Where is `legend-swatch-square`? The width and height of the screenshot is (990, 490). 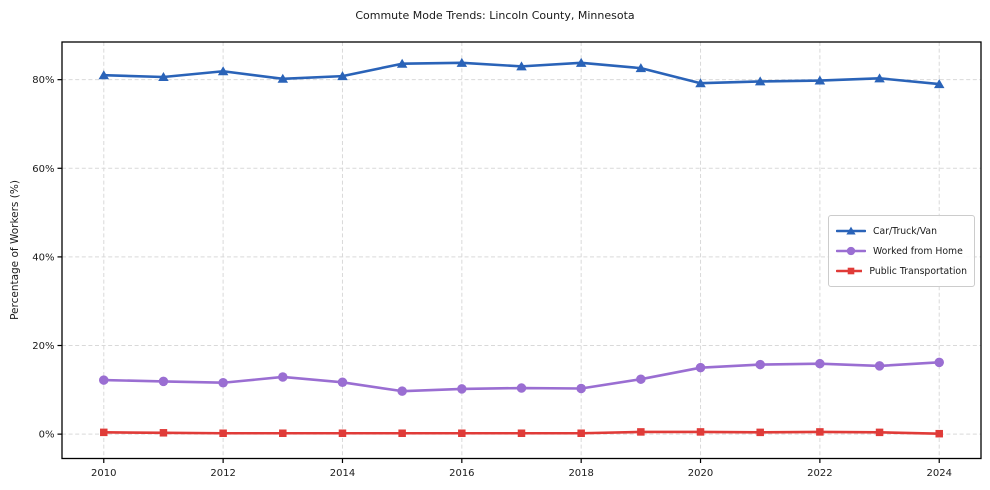 legend-swatch-square is located at coordinates (849, 271).